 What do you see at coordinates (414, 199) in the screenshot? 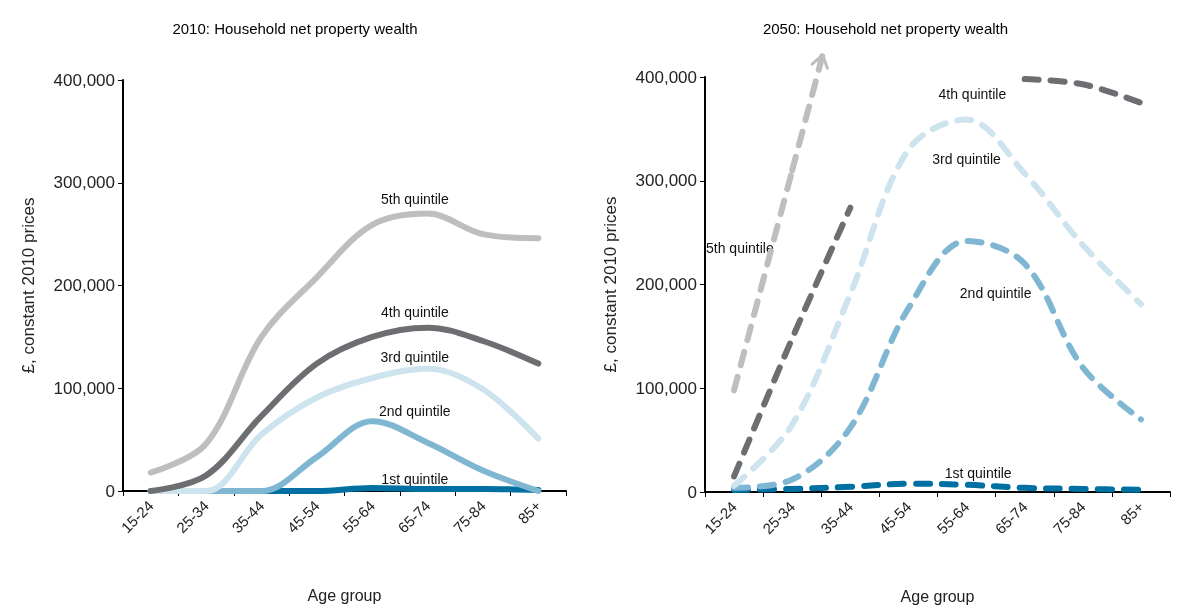
I see `series-label: 5th quintile` at bounding box center [414, 199].